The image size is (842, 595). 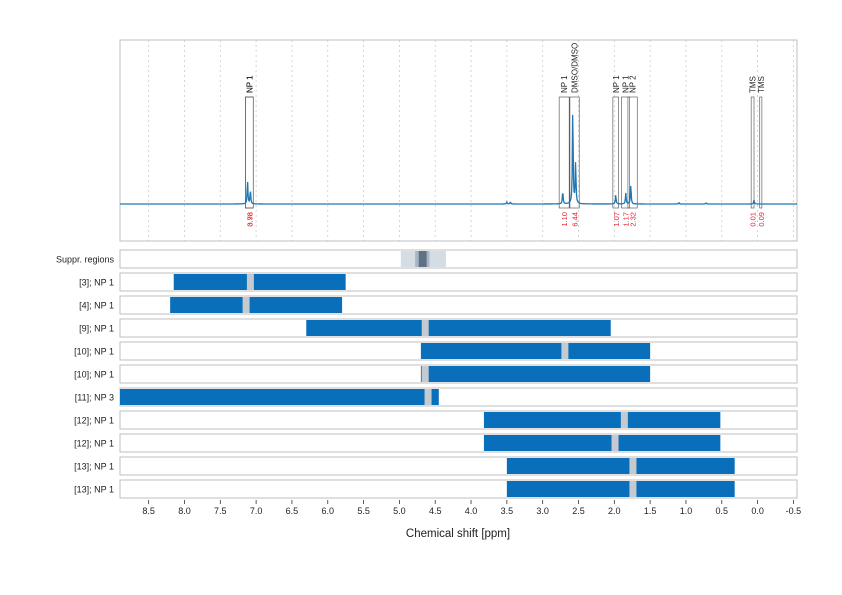 I want to click on integral-label: 0.78, so click(x=249, y=219).